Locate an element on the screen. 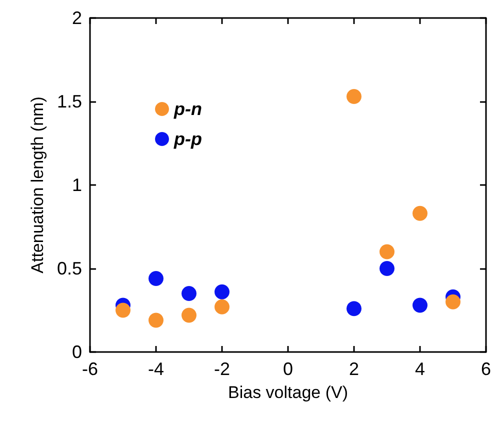 This screenshot has width=498, height=424. y-tick-label: 2 is located at coordinates (77, 18).